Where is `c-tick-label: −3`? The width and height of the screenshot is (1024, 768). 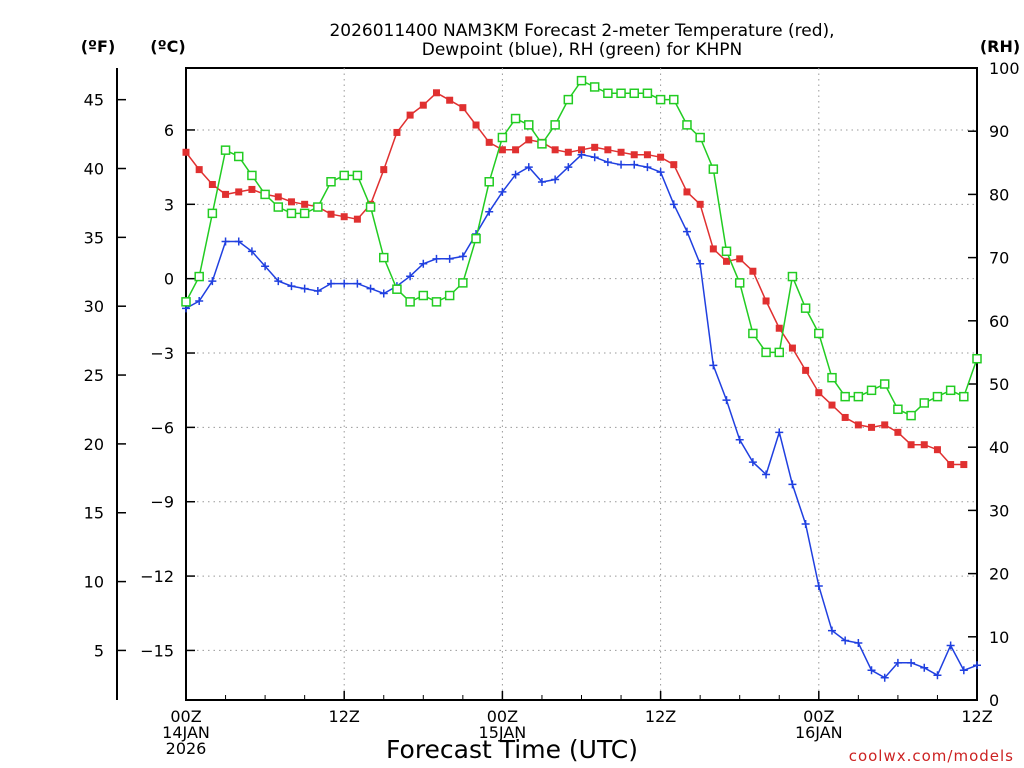 c-tick-label: −3 is located at coordinates (162, 353).